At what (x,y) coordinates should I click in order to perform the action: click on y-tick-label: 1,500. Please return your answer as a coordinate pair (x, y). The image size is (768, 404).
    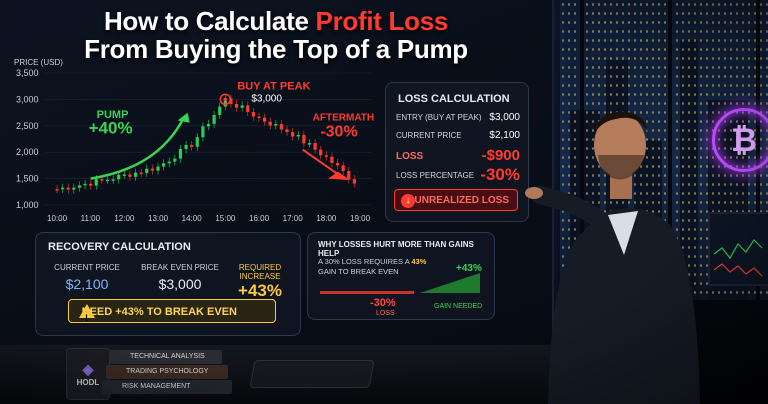
    Looking at the image, I should click on (27, 179).